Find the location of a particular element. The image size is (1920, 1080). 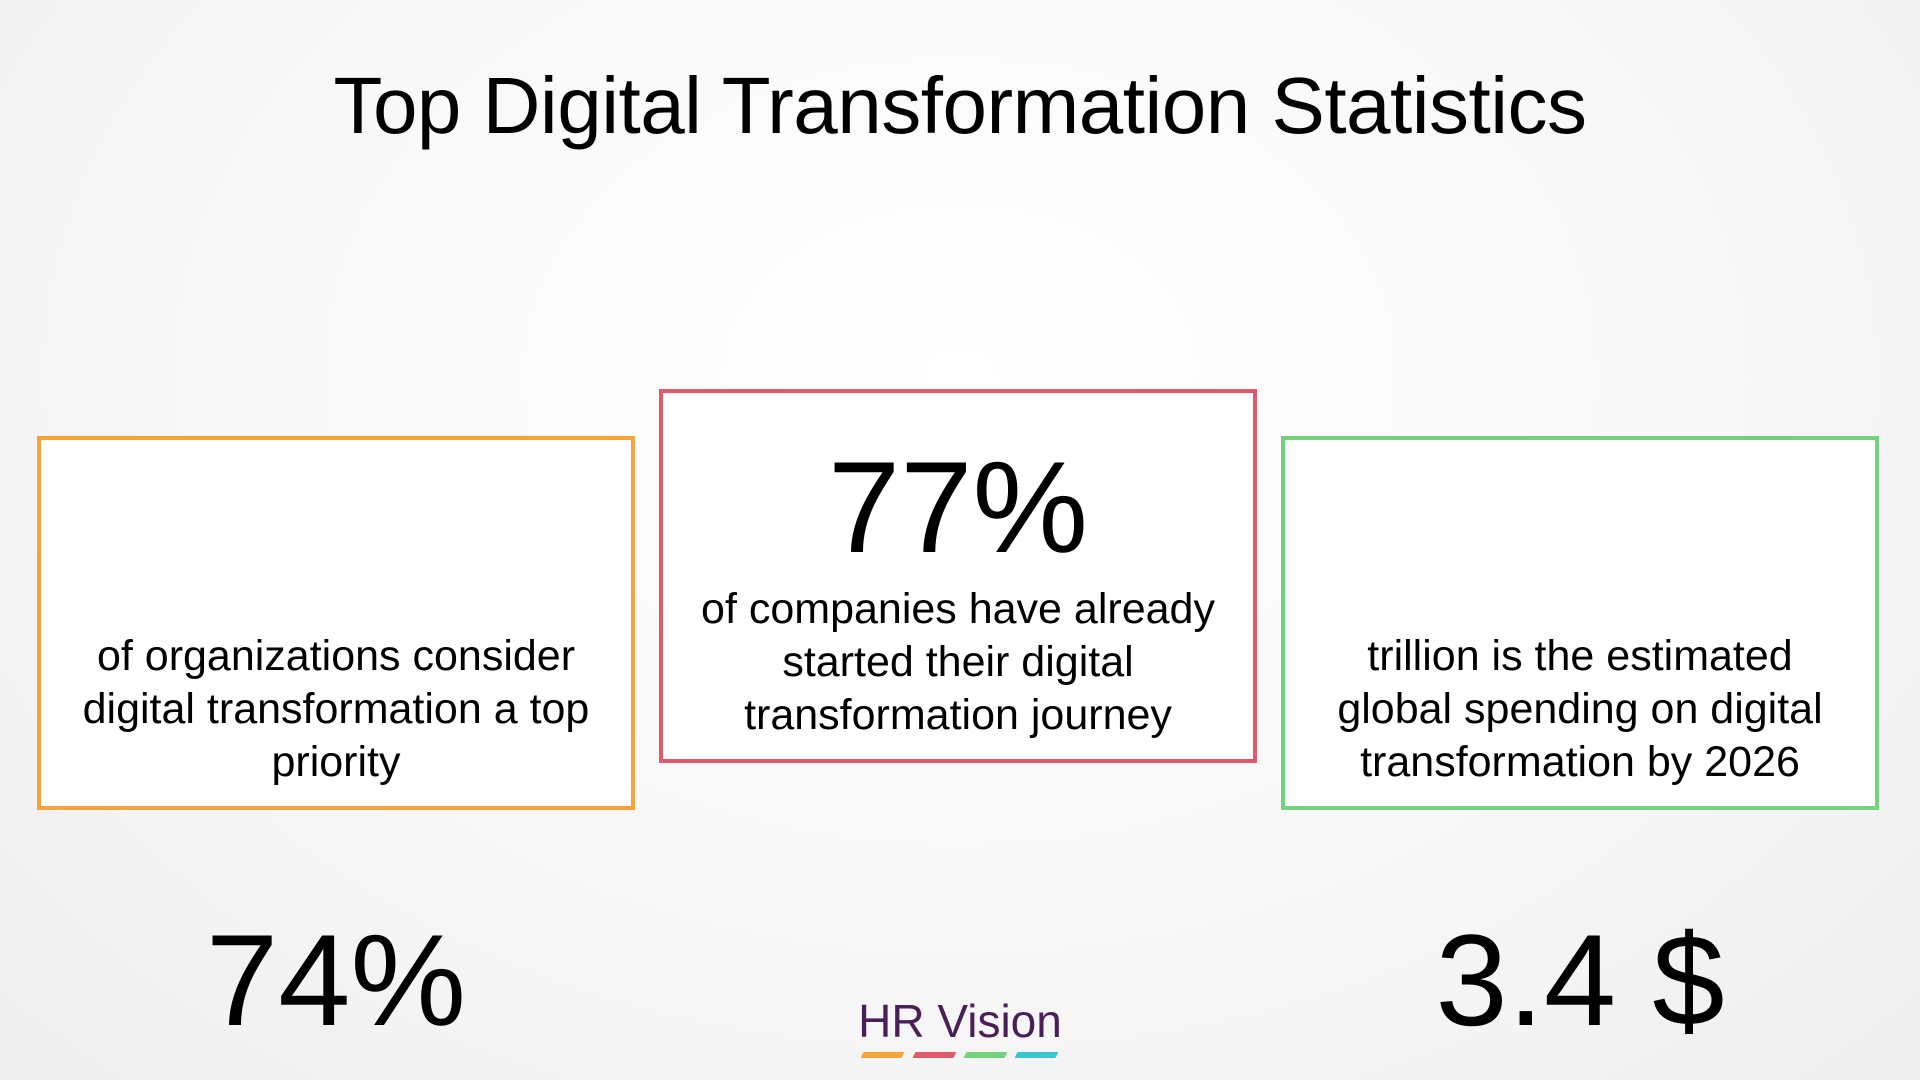

hr-vision-logo: HR Vision is located at coordinates (960, 1028).